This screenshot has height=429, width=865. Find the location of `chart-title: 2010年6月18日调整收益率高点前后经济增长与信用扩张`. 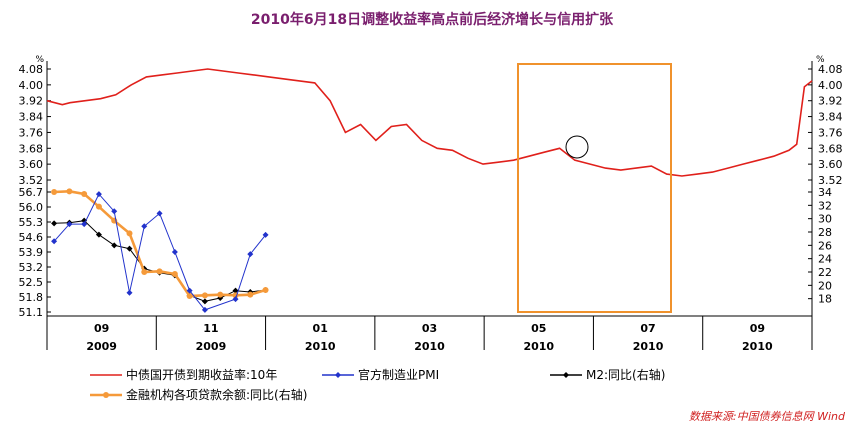

chart-title: 2010年6月18日调整收益率高点前后经济增长与信用扩张 is located at coordinates (432, 19).